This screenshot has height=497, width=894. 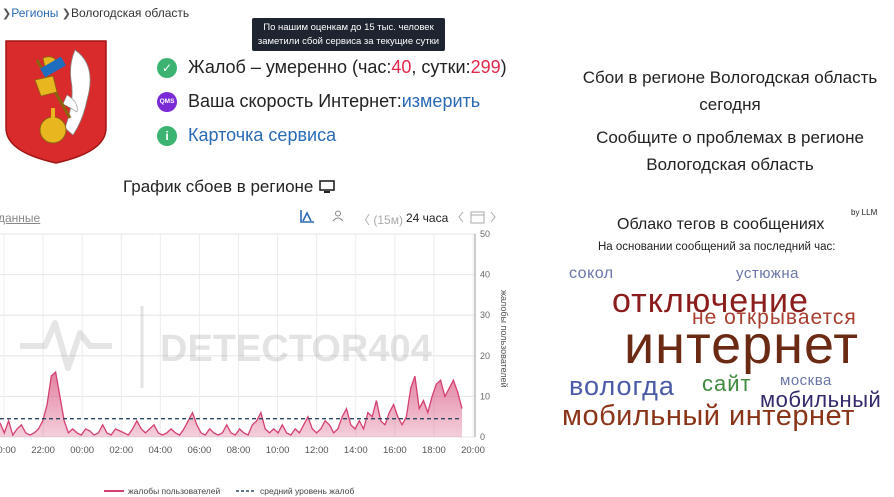 I want to click on y-tick-label: 50, so click(x=485, y=234).